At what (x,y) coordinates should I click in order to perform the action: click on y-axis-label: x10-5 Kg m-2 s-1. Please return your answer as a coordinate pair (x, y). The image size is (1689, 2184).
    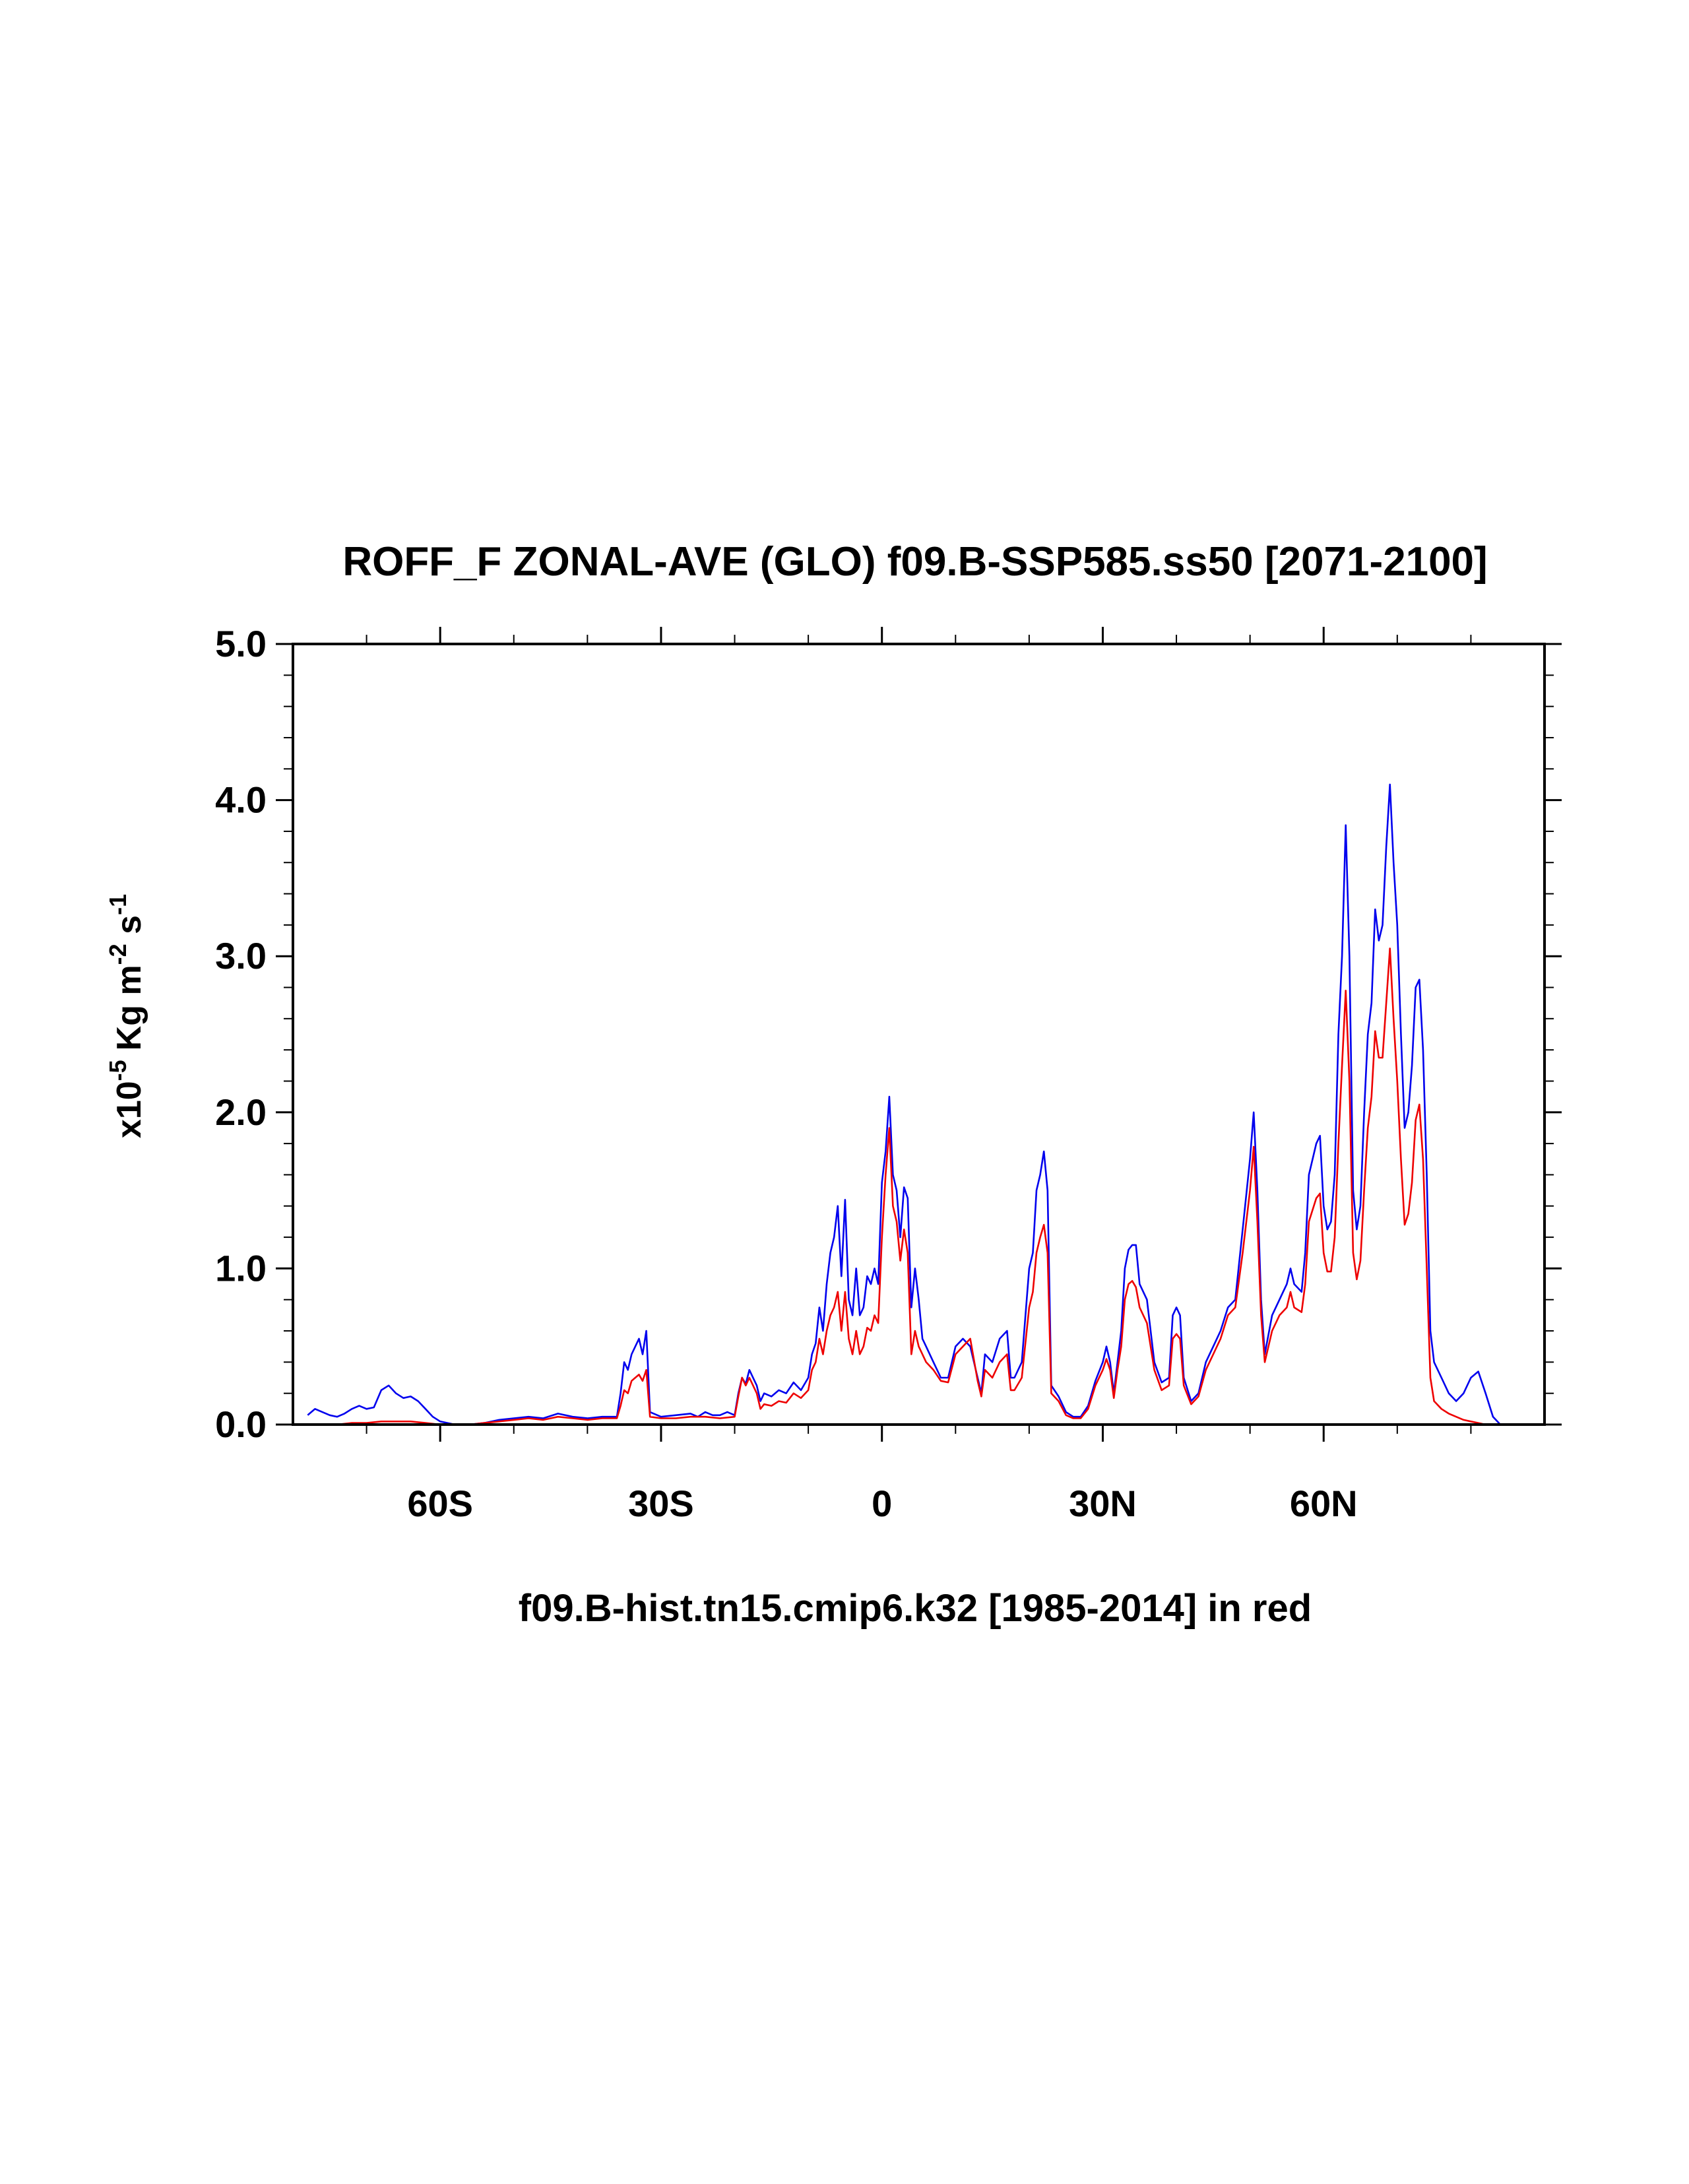
    Looking at the image, I should click on (126, 1016).